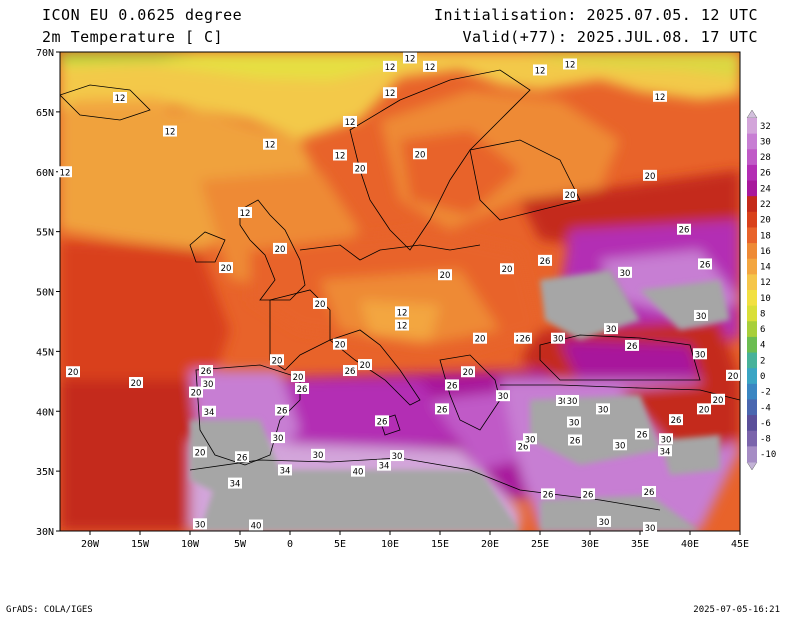 The image size is (800, 618). I want to click on colorbar-label: 12, so click(765, 283).